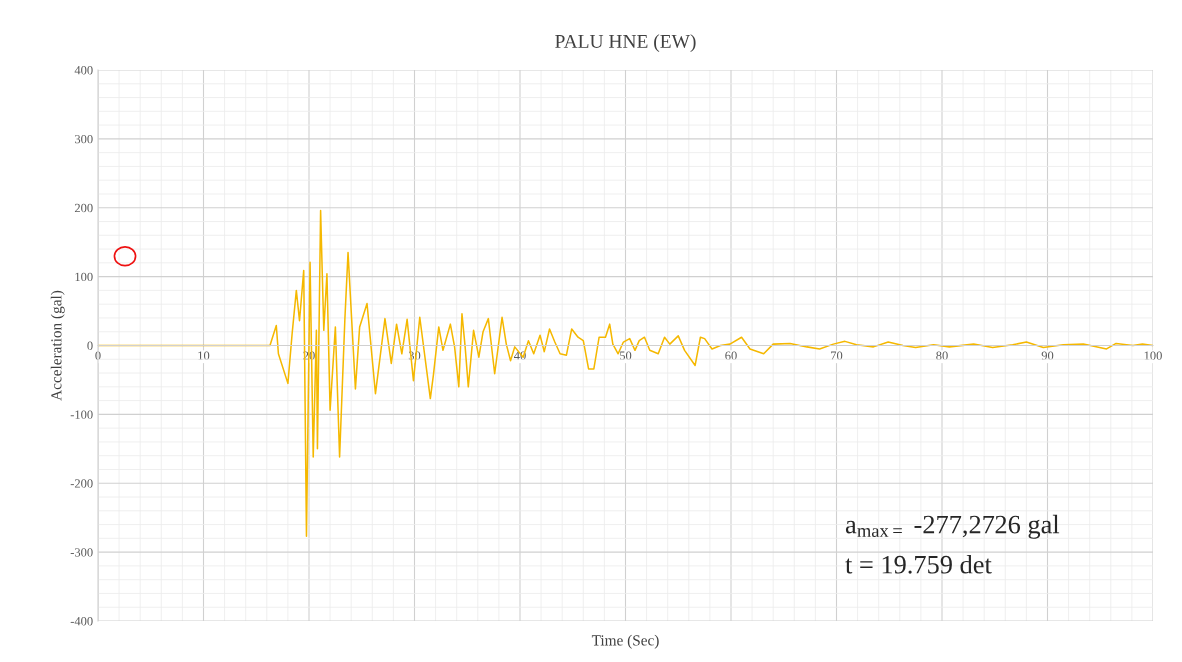 This screenshot has height=662, width=1182. Describe the element at coordinates (204, 355) in the screenshot. I see `x-tick-label: 10` at that location.